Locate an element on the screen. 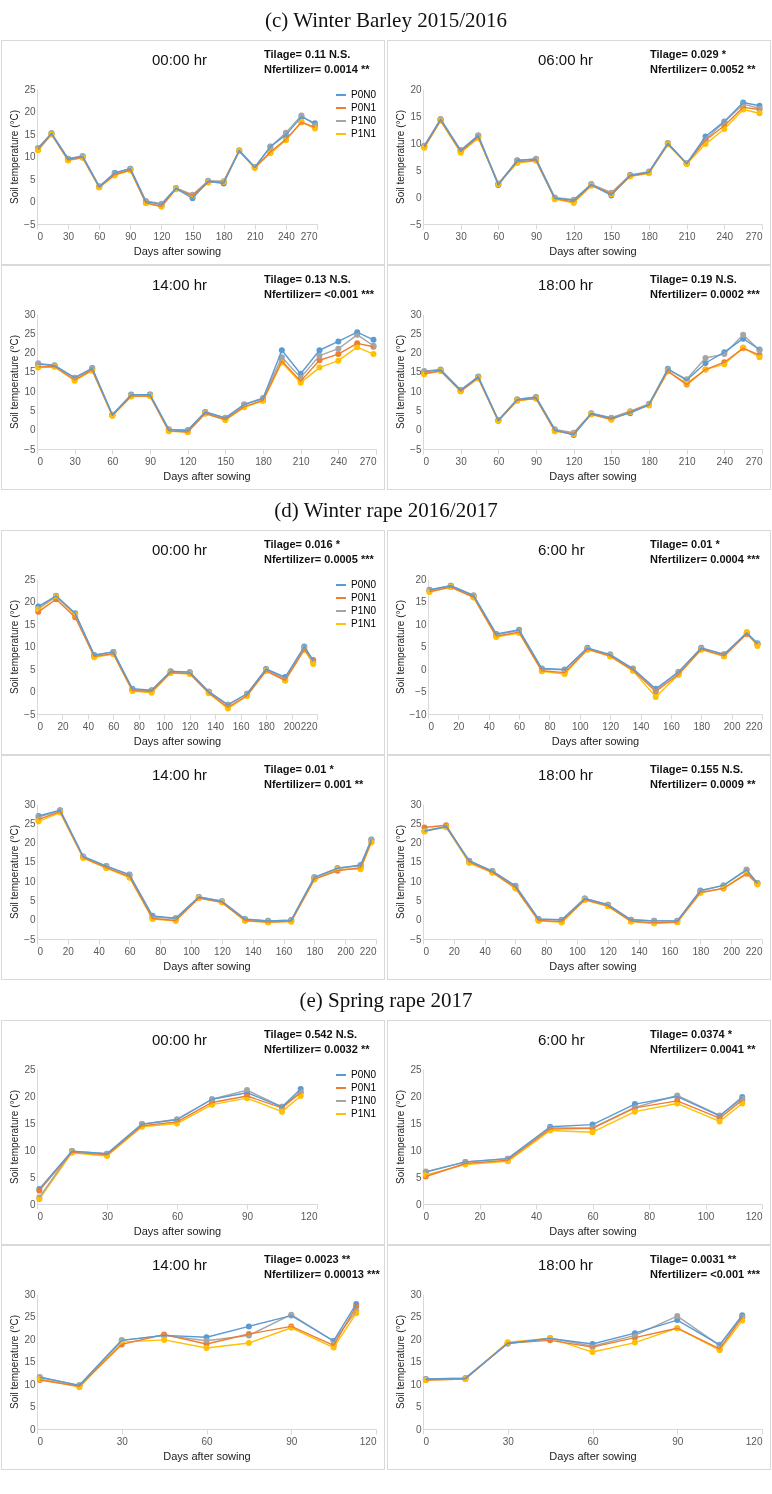 The height and width of the screenshot is (1494, 772). text: Nfertilizer= <0.001 *** is located at coordinates (319, 294).